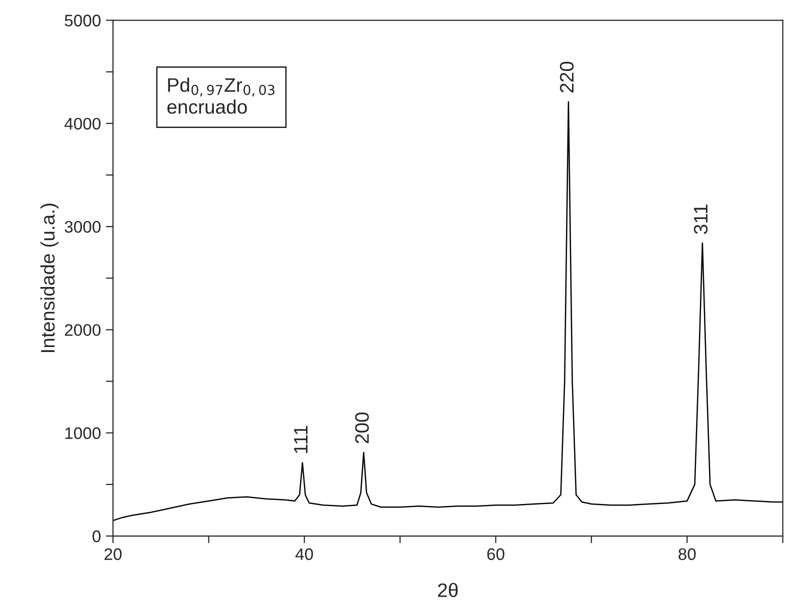 The width and height of the screenshot is (807, 614). What do you see at coordinates (567, 77) in the screenshot?
I see `annotation: 220` at bounding box center [567, 77].